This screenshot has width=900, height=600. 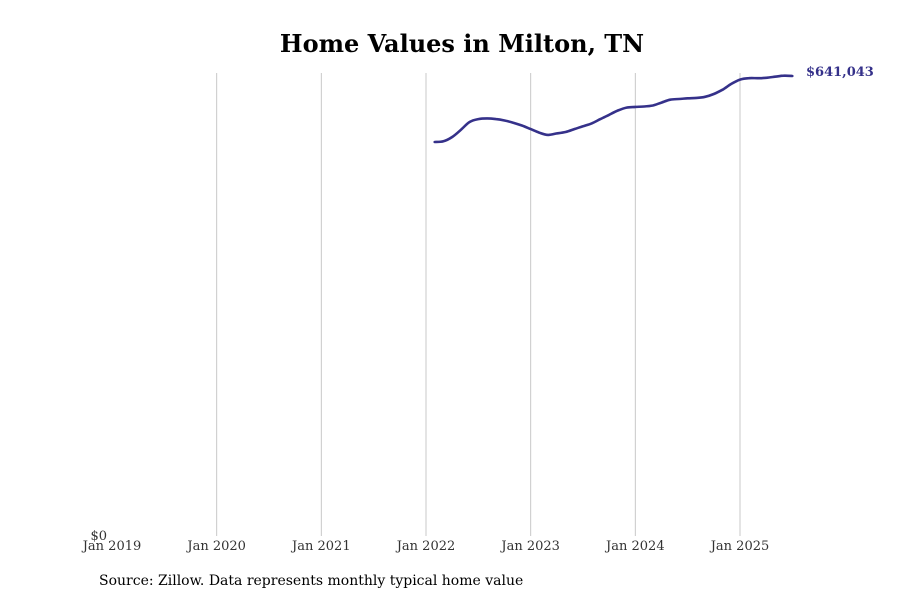 I want to click on x-tick-label: Jan 2022, so click(x=425, y=546).